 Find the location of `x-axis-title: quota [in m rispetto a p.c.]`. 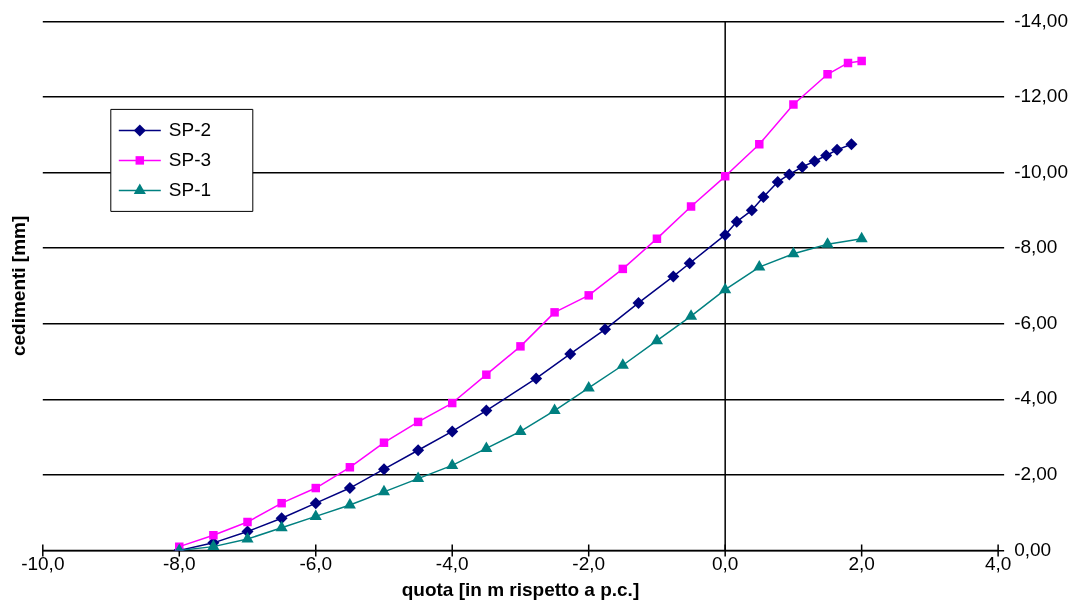

x-axis-title: quota [in m rispetto a p.c.] is located at coordinates (520, 589).